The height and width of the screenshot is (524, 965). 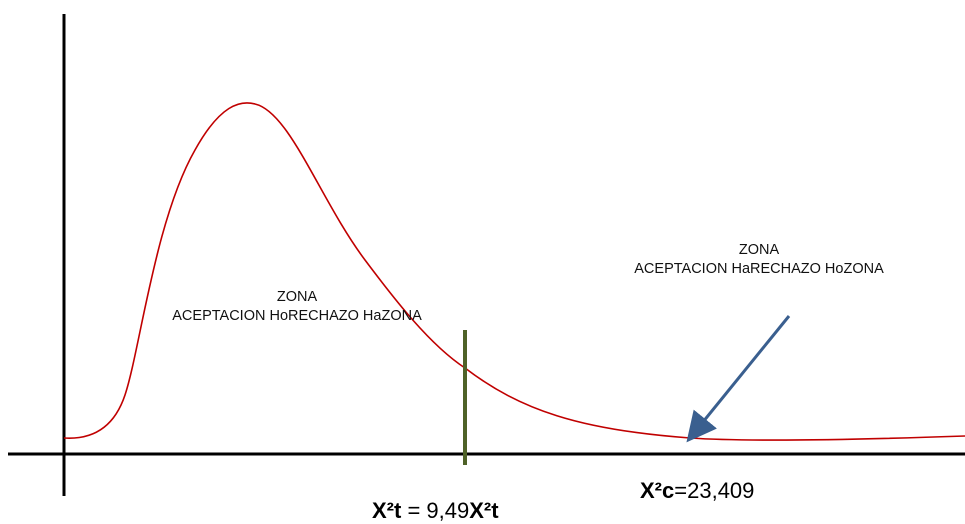 What do you see at coordinates (759, 260) in the screenshot?
I see `right-zone-label: ZONA ACEPTACION HaRECHAZO HoZONA` at bounding box center [759, 260].